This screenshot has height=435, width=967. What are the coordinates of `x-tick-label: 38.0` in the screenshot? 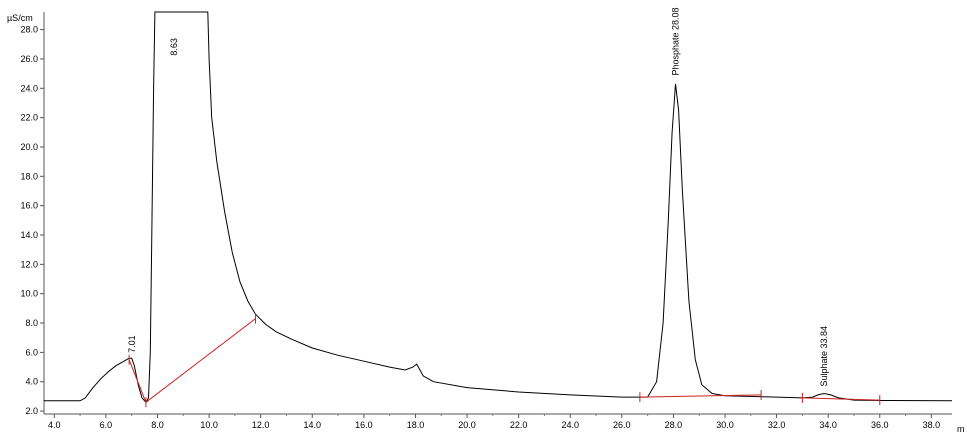 It's located at (932, 425).